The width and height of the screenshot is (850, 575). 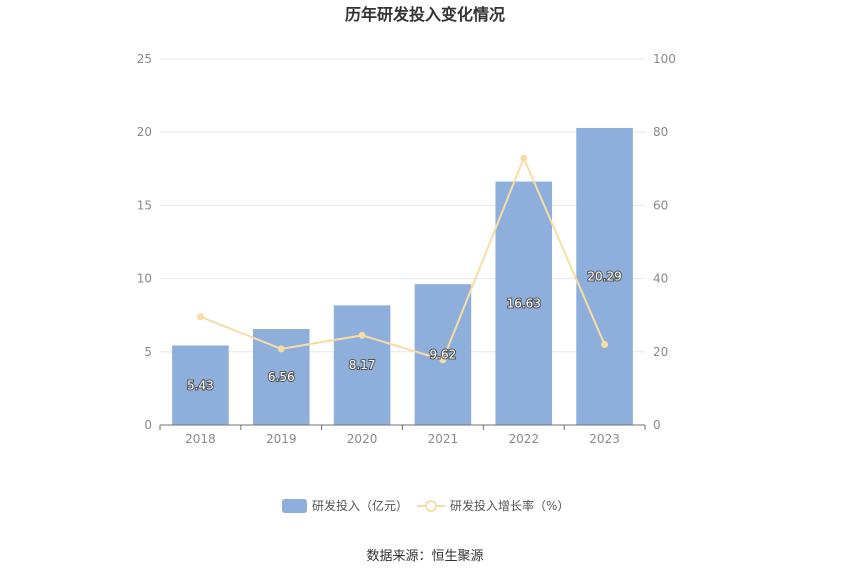 What do you see at coordinates (604, 439) in the screenshot?
I see `x-tick-label: 2023` at bounding box center [604, 439].